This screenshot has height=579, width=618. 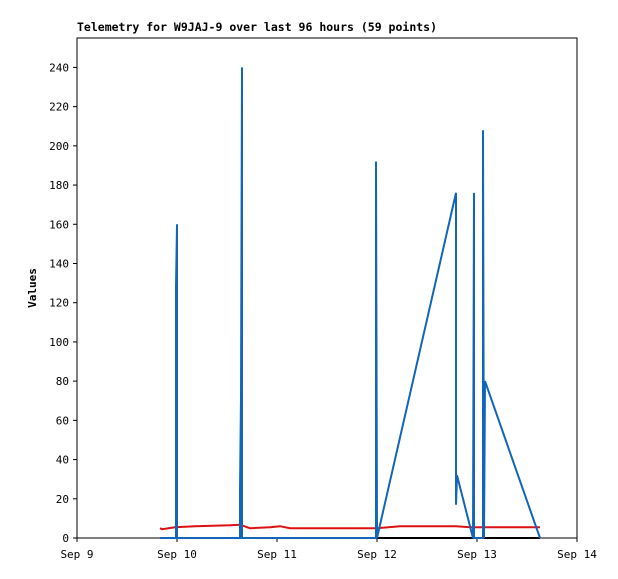 I want to click on y-tick-label: 80, so click(x=62, y=381).